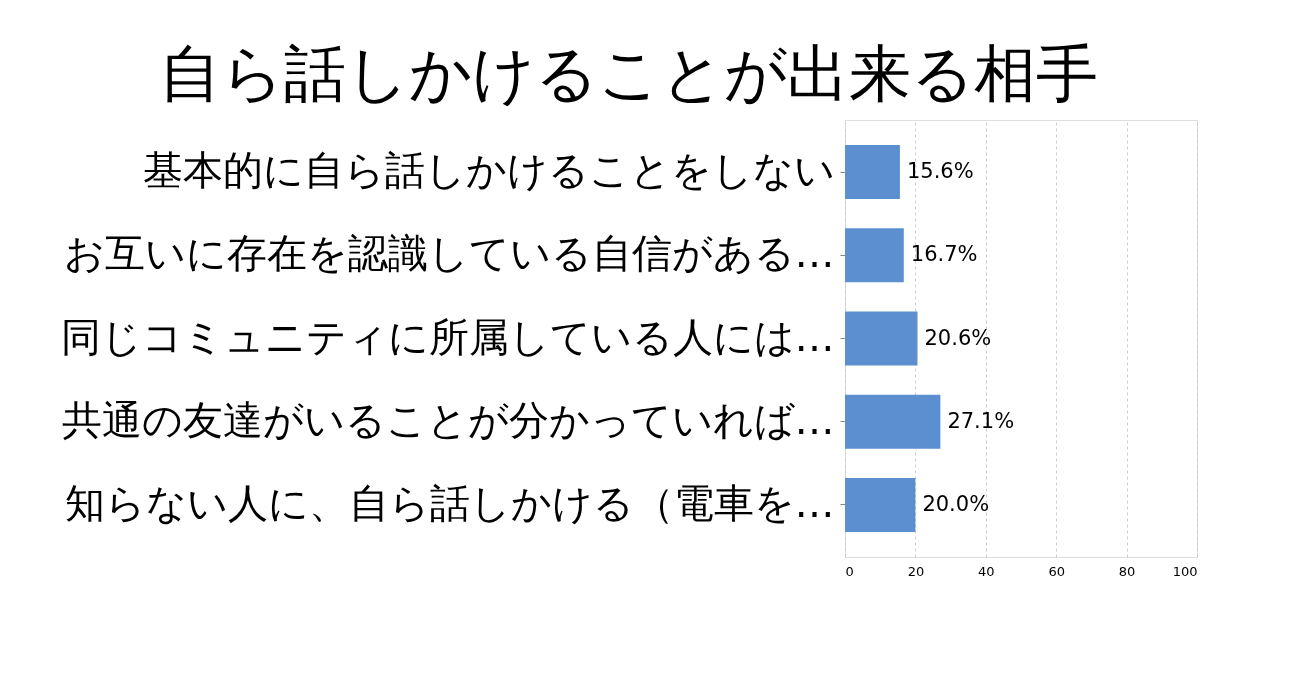 This screenshot has width=1306, height=683. Describe the element at coordinates (1056, 571) in the screenshot. I see `x-tick-label: 60` at that location.